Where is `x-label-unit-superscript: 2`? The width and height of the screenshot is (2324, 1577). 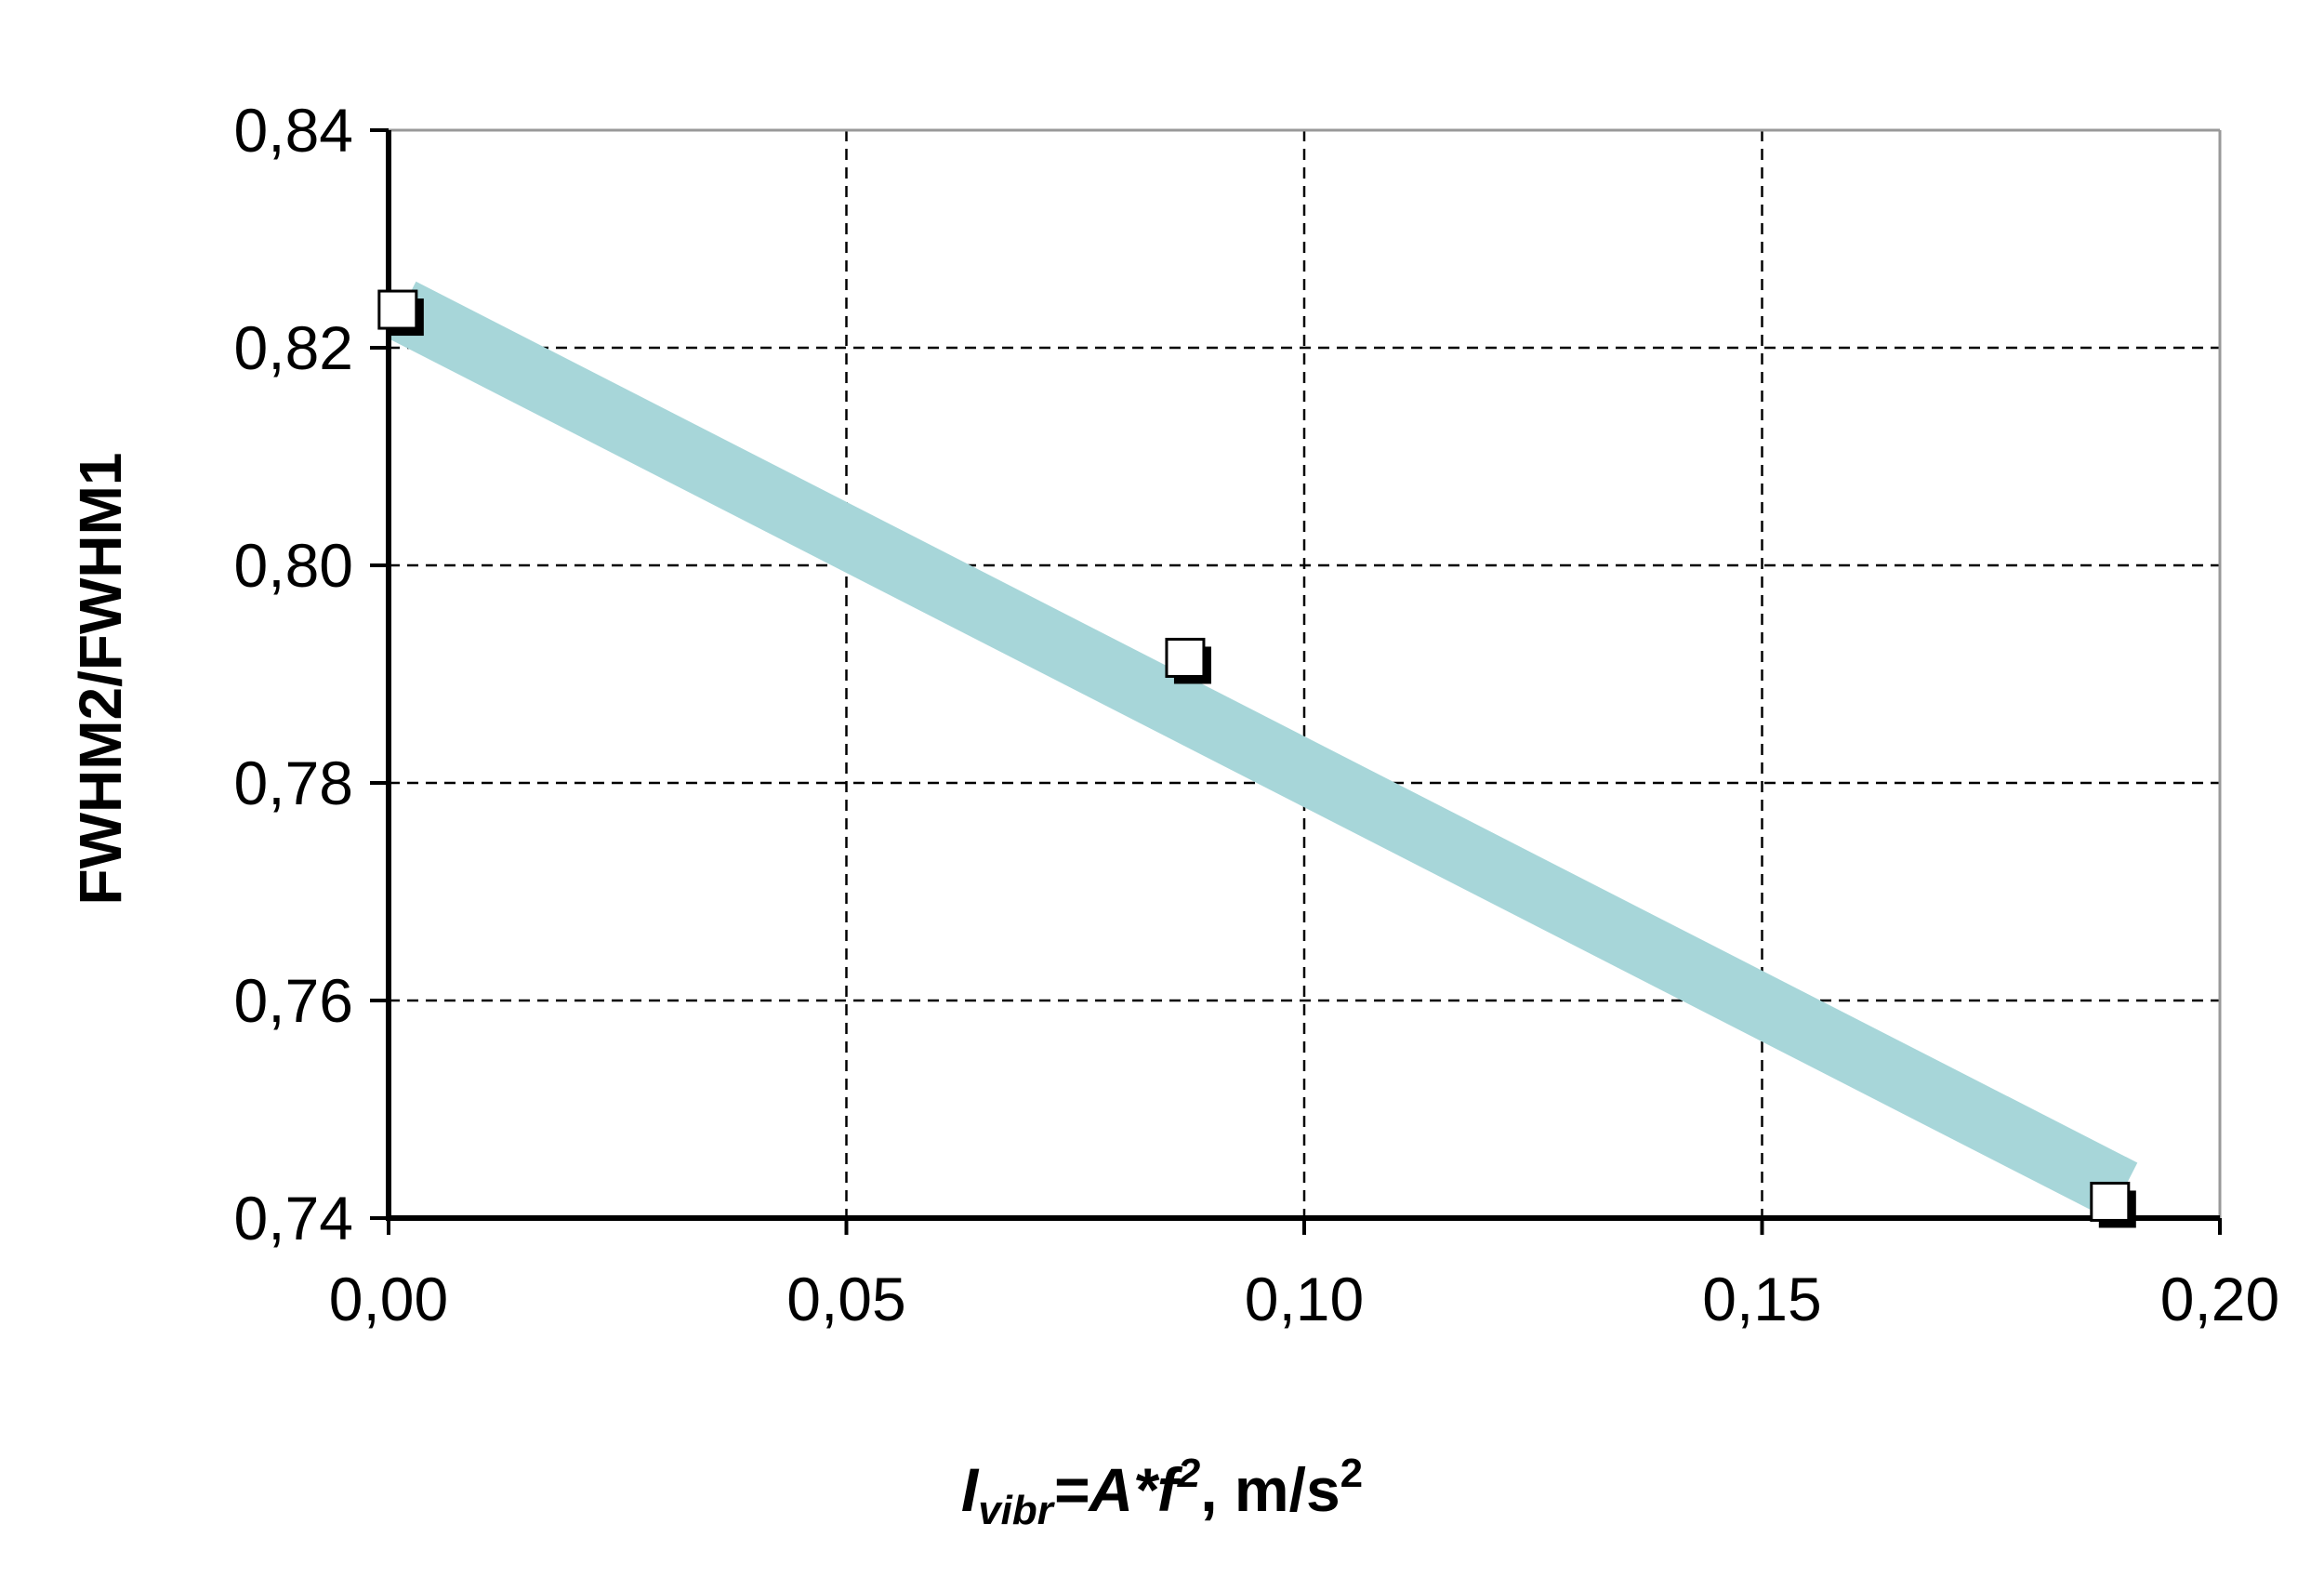
x-label-unit-superscript: 2 is located at coordinates (1351, 1473).